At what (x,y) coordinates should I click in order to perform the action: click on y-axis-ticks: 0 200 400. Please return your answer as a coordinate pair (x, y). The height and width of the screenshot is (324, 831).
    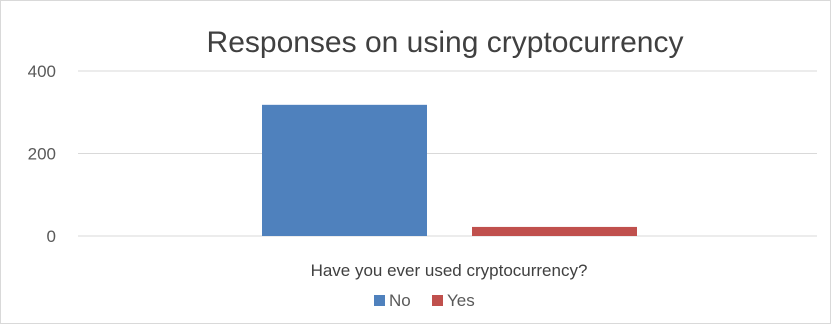
    Looking at the image, I should click on (42, 154).